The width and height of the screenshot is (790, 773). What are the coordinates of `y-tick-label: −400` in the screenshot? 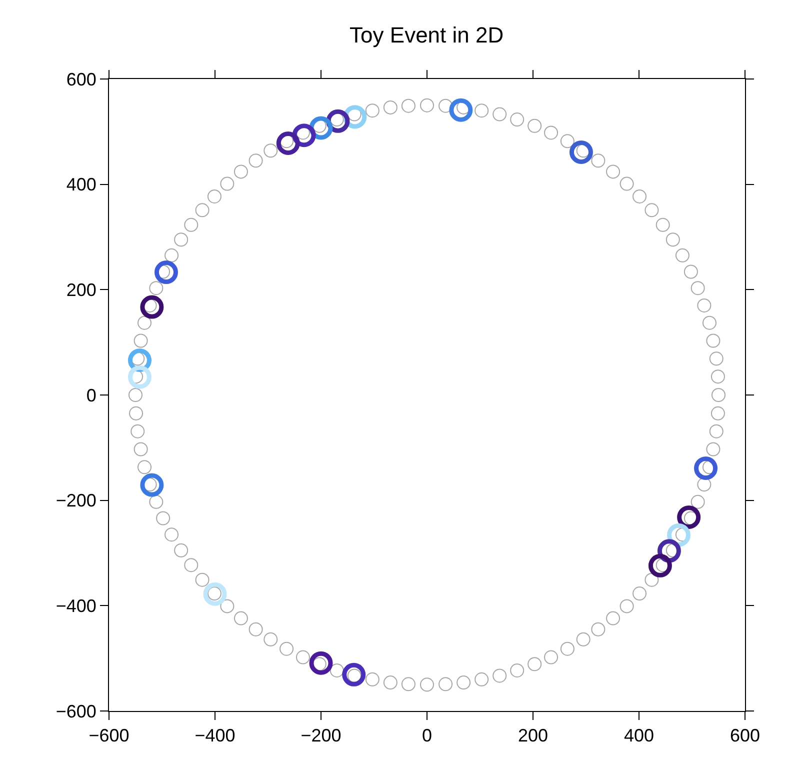 It's located at (76, 606).